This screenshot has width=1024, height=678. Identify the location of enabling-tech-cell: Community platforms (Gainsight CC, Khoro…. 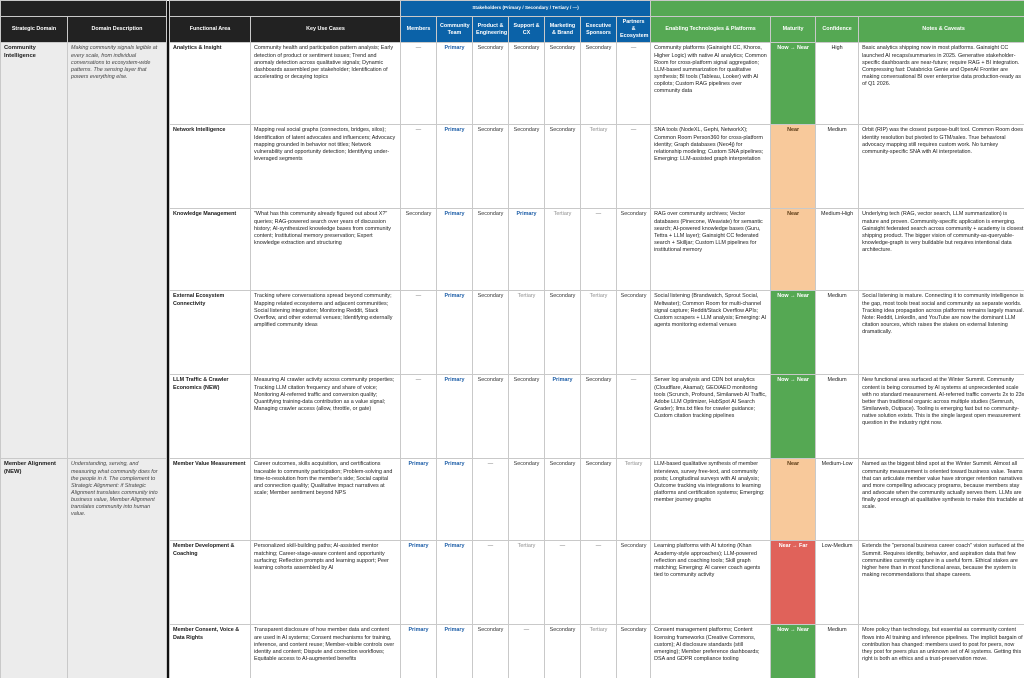
(711, 84).